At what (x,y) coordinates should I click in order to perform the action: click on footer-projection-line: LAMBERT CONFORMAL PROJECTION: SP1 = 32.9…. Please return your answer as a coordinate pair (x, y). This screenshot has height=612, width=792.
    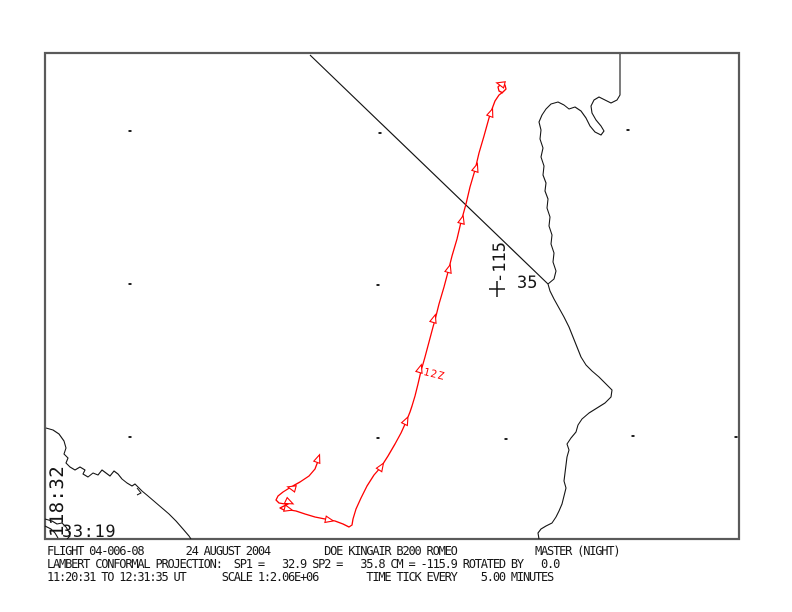
    Looking at the image, I should click on (303, 564).